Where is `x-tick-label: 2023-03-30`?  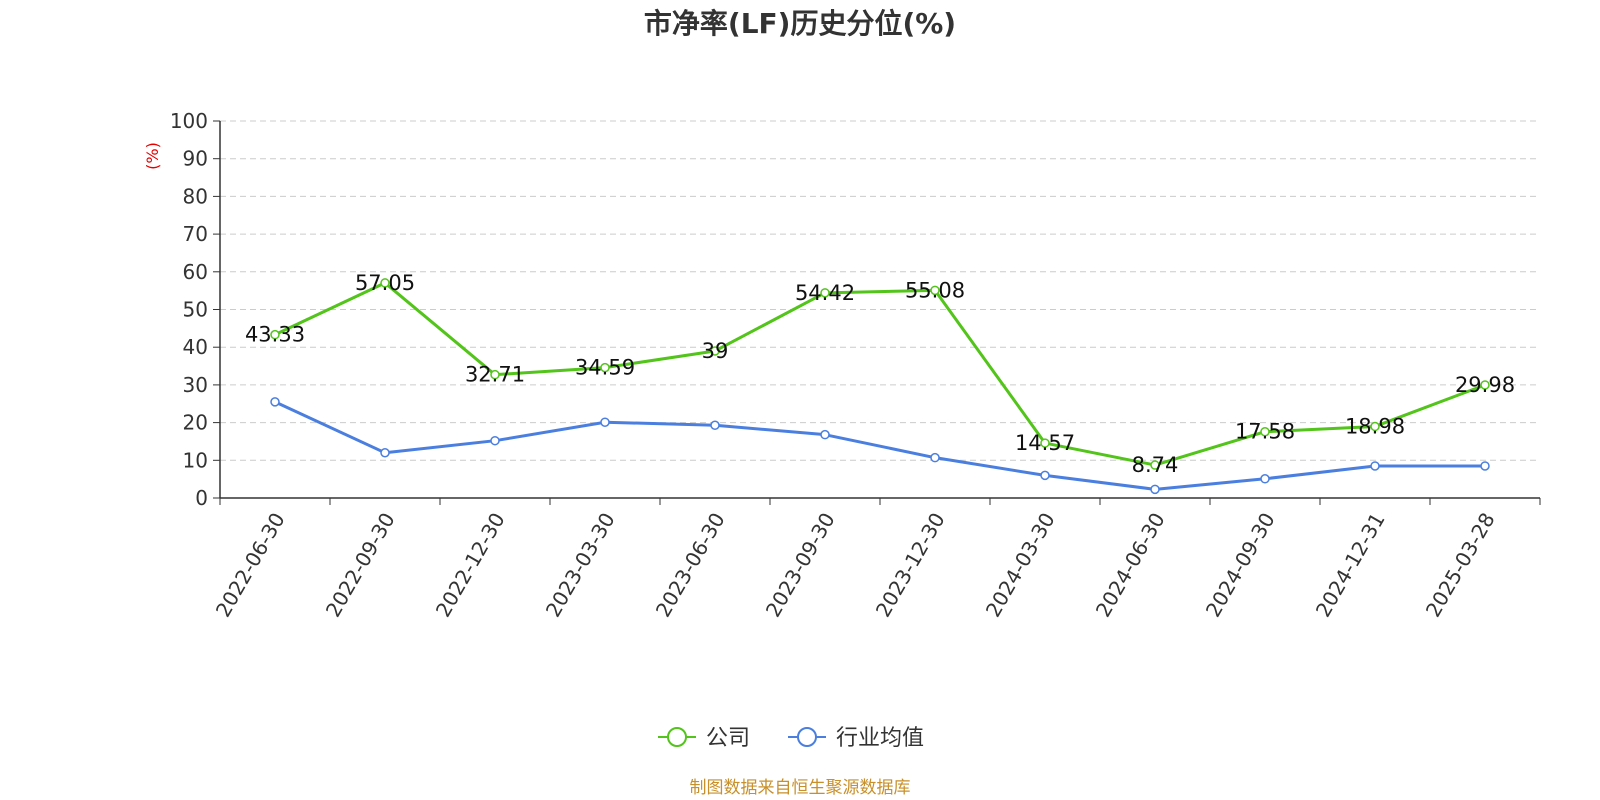
x-tick-label: 2023-03-30 is located at coordinates (580, 565).